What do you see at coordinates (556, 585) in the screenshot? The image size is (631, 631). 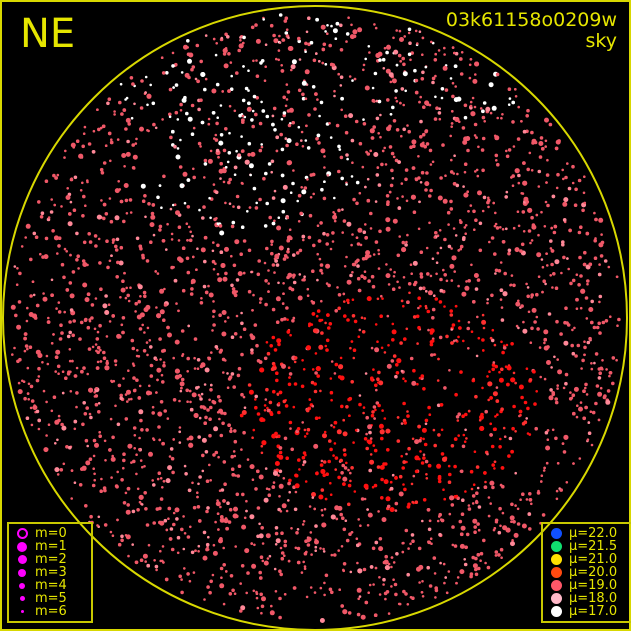 I see `color-swatch-icon` at bounding box center [556, 585].